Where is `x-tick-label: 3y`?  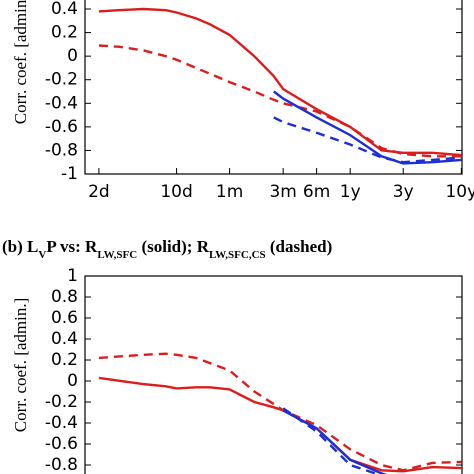 x-tick-label: 3y is located at coordinates (403, 192).